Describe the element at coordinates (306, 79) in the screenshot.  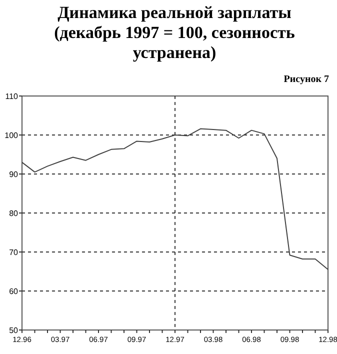
I see `text: Рисунок 7` at that location.